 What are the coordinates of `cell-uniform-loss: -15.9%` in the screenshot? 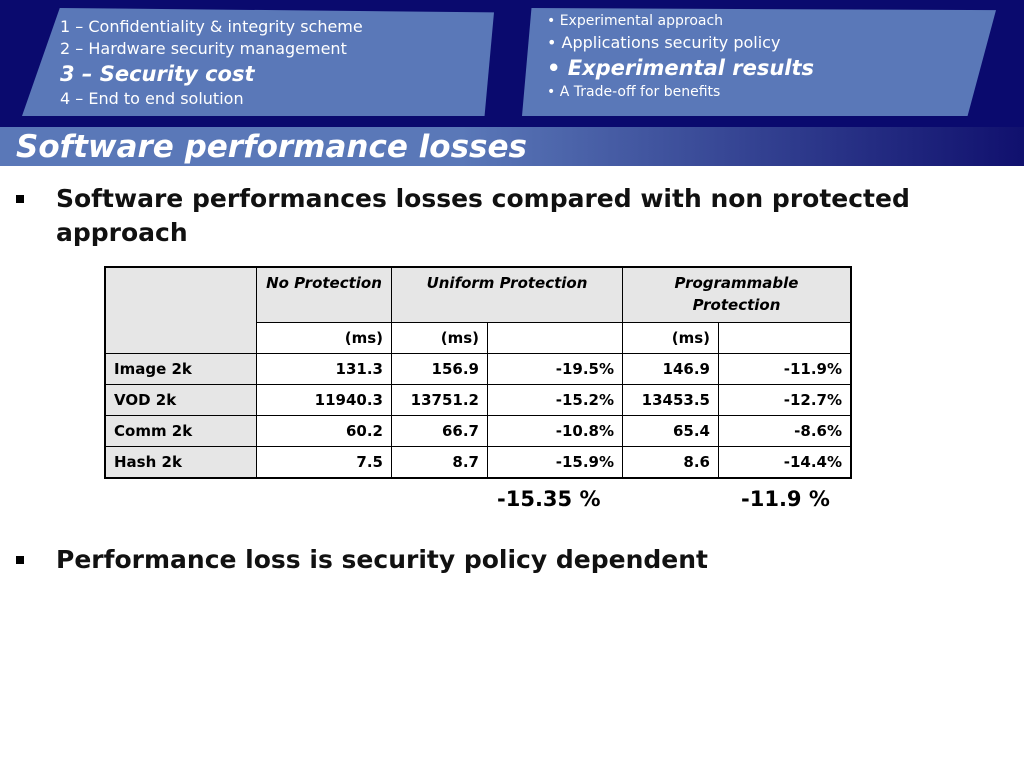 It's located at (555, 462).